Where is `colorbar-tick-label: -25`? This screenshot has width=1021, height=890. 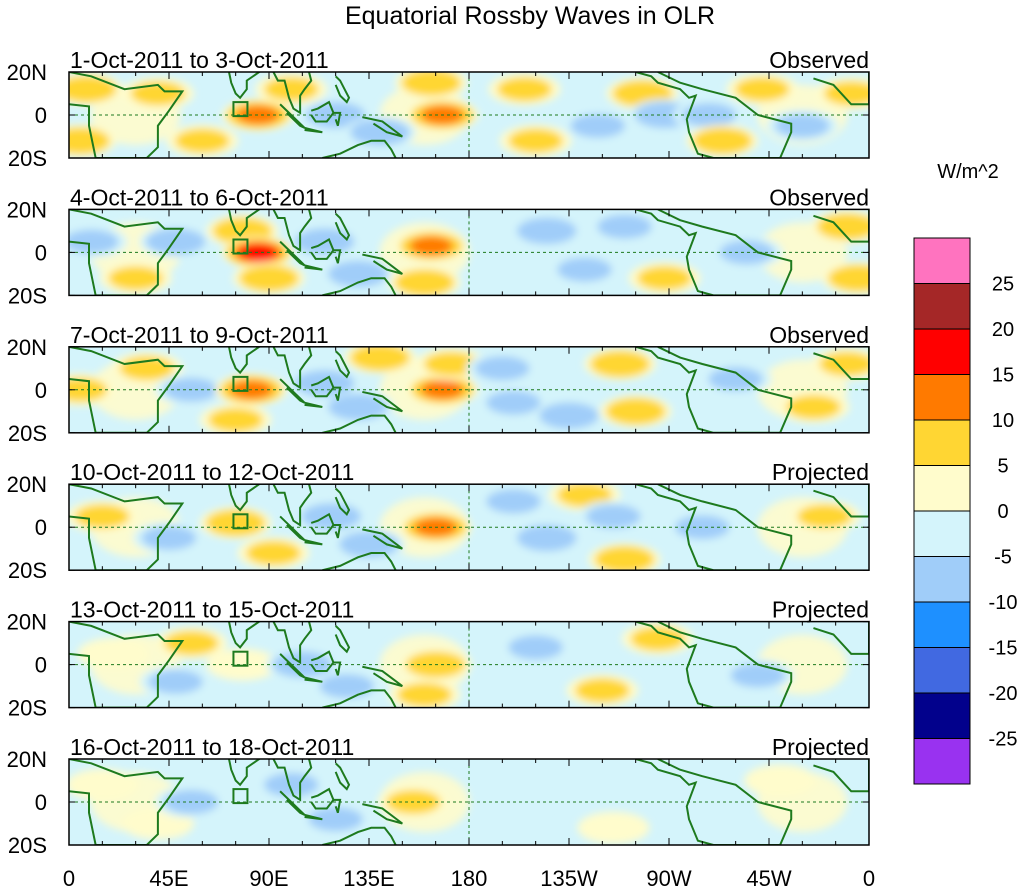 colorbar-tick-label: -25 is located at coordinates (1003, 740).